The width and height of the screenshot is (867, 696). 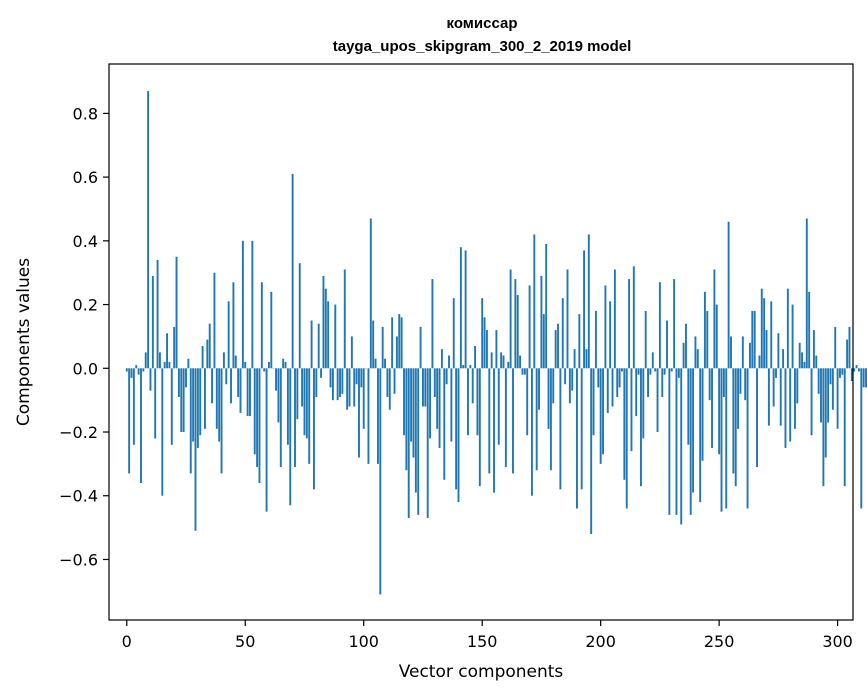 What do you see at coordinates (78, 496) in the screenshot?
I see `y-tick-label: −0.4` at bounding box center [78, 496].